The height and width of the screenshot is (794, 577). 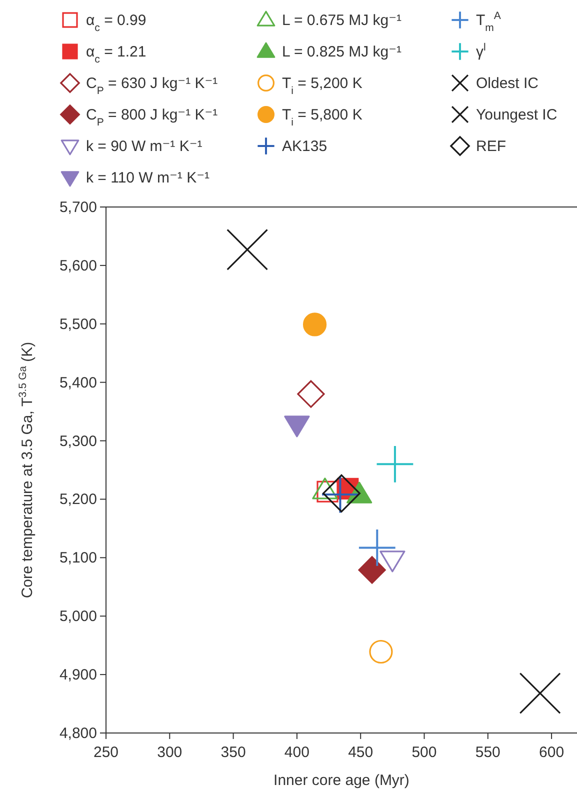 What do you see at coordinates (78, 733) in the screenshot?
I see `y-tick-label: 4,800` at bounding box center [78, 733].